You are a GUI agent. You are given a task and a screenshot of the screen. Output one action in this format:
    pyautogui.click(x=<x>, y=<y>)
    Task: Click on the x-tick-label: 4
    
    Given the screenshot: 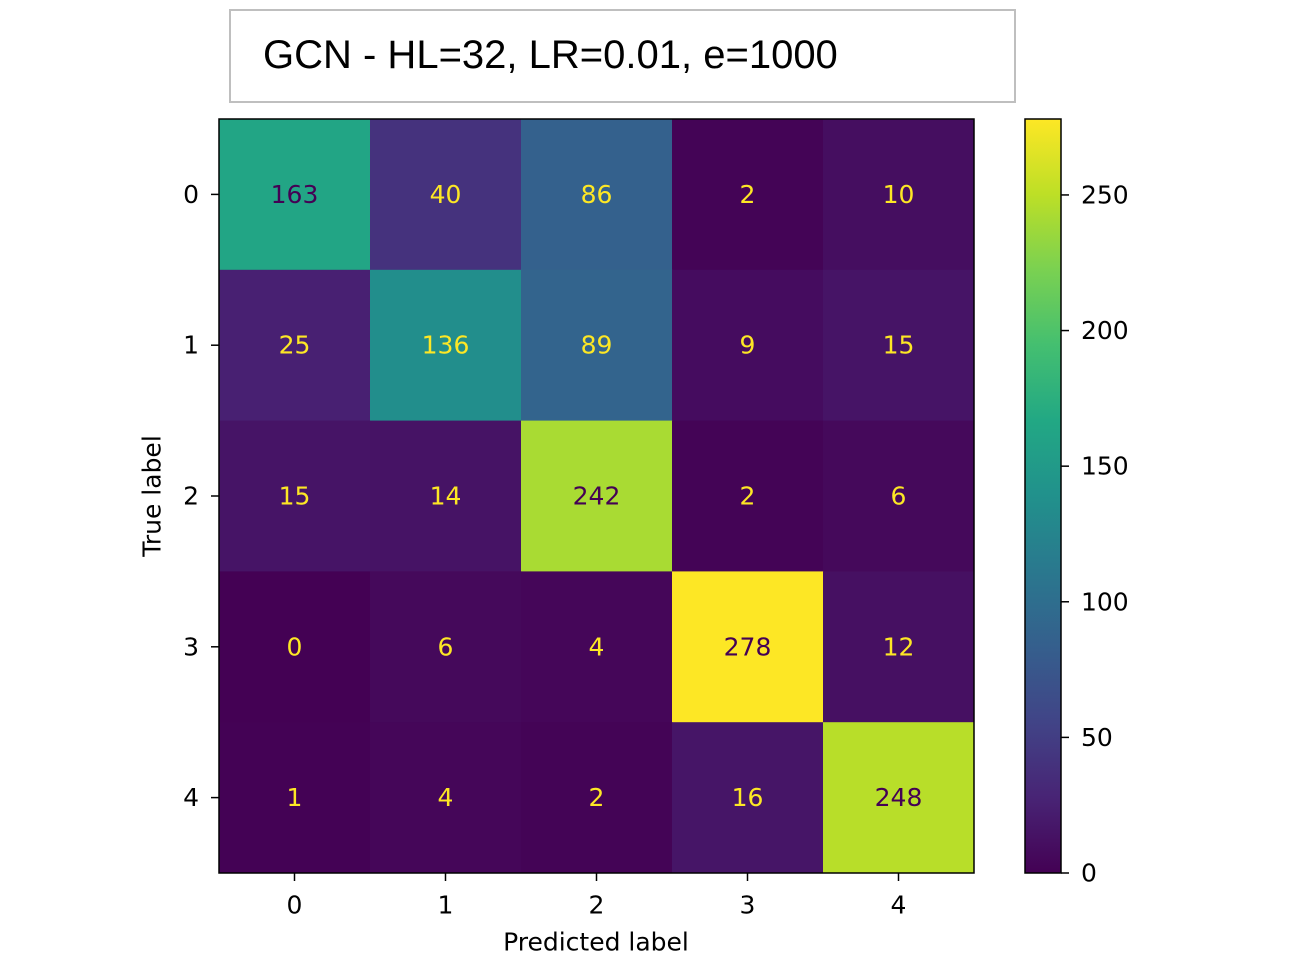 What is the action you would take?
    pyautogui.click(x=899, y=905)
    